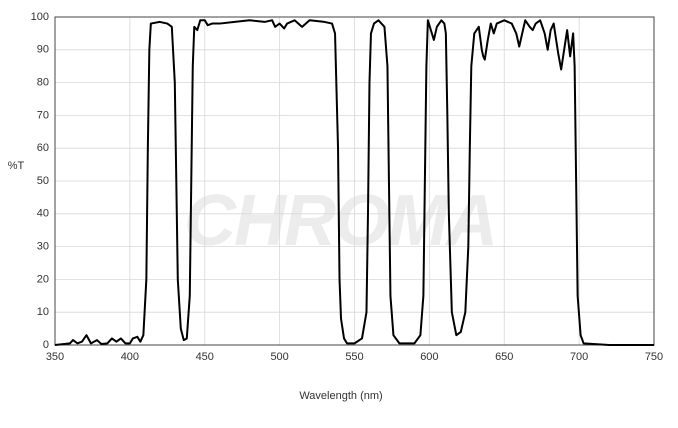 The image size is (678, 428). What do you see at coordinates (130, 357) in the screenshot?
I see `x-tick-label: 400` at bounding box center [130, 357].